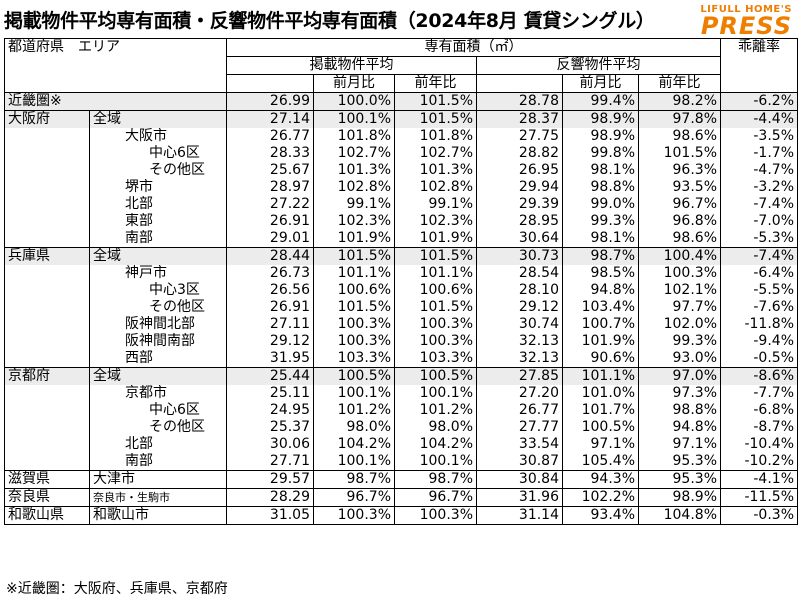 Image resolution: width=800 pixels, height=600 pixels. What do you see at coordinates (679, 462) in the screenshot?
I see `cell-i-yoy: 95.3%` at bounding box center [679, 462].